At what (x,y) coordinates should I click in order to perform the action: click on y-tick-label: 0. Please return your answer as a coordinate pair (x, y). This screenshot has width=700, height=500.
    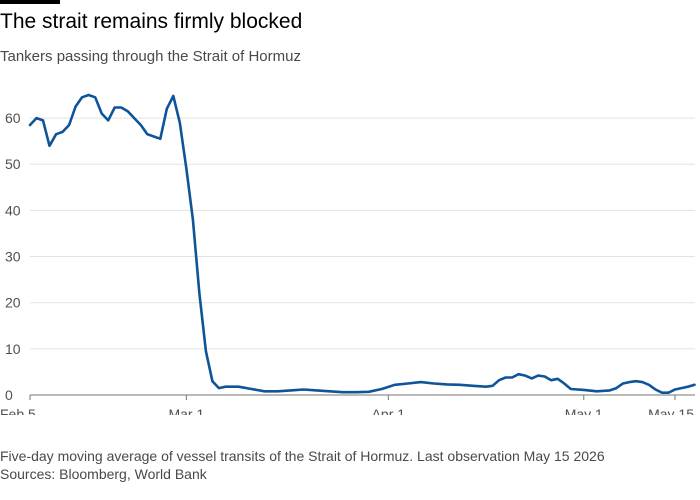
    Looking at the image, I should click on (9, 395).